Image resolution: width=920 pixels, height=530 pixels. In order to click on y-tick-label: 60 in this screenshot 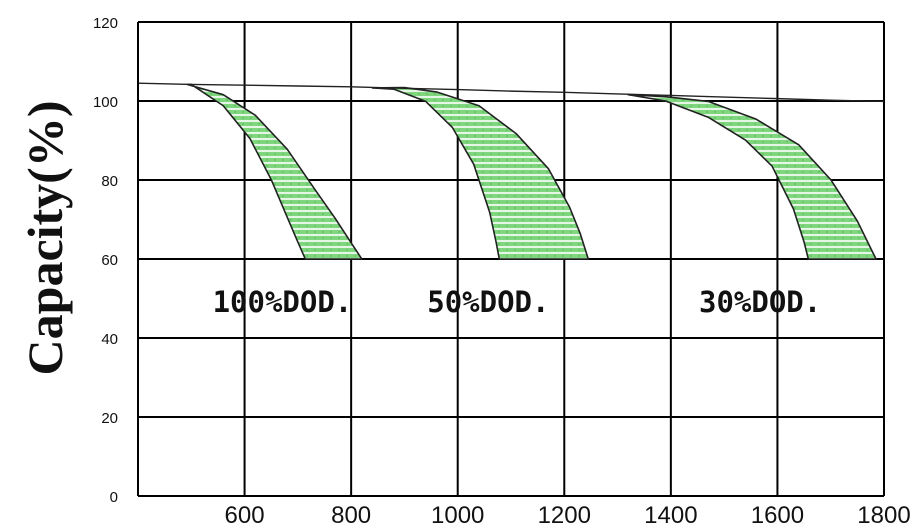, I will do `click(109, 260)`.